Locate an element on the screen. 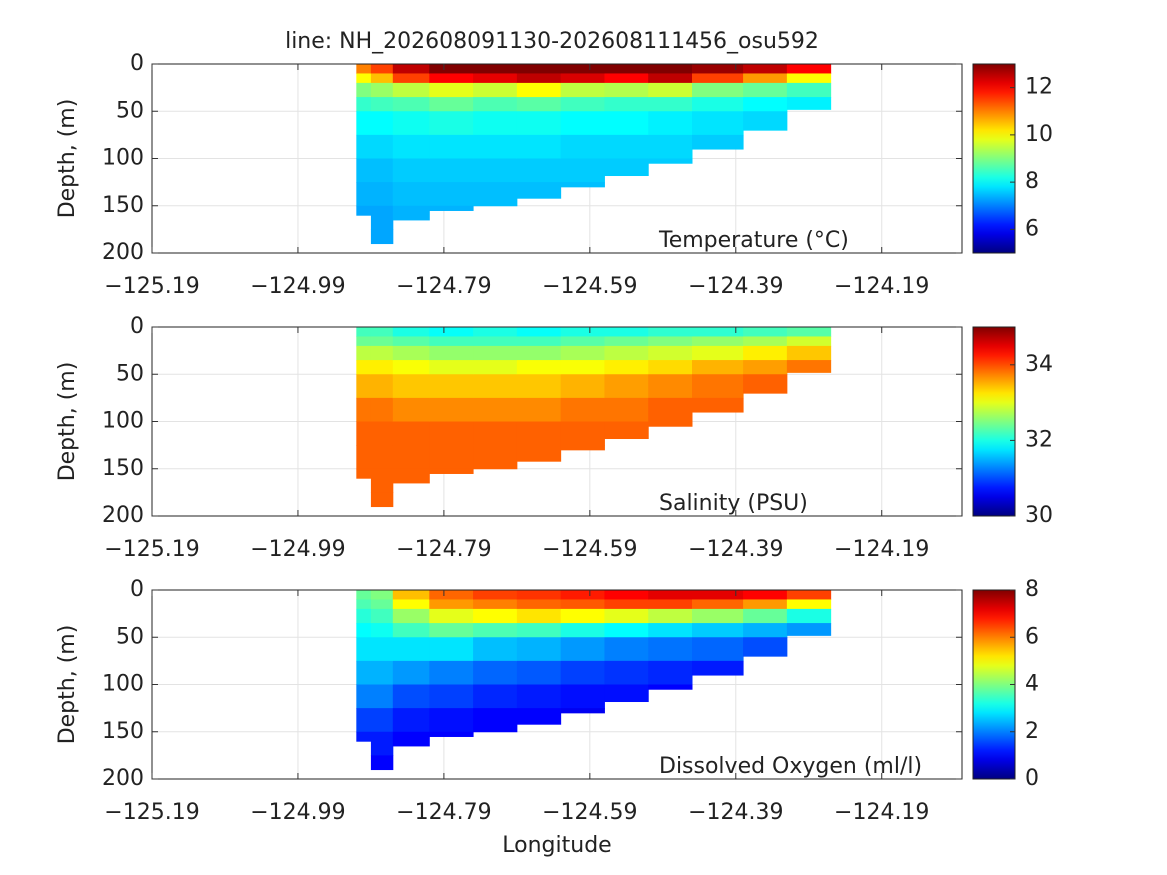 The height and width of the screenshot is (875, 1167). colorbar-tick-label: 6 is located at coordinates (1032, 228).